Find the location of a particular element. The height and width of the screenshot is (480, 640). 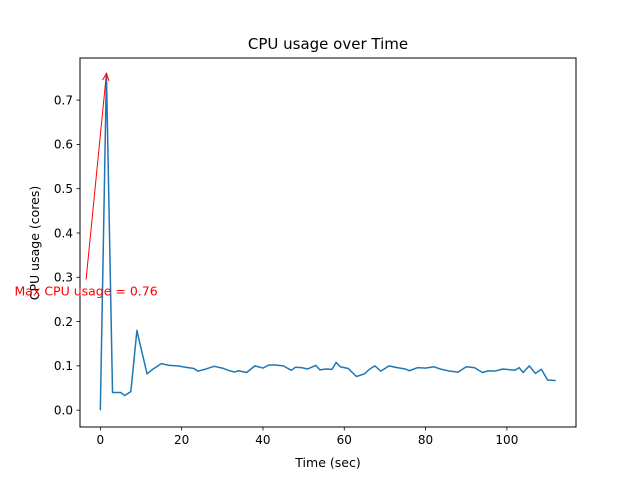

x-tick-label: 60 is located at coordinates (344, 440).